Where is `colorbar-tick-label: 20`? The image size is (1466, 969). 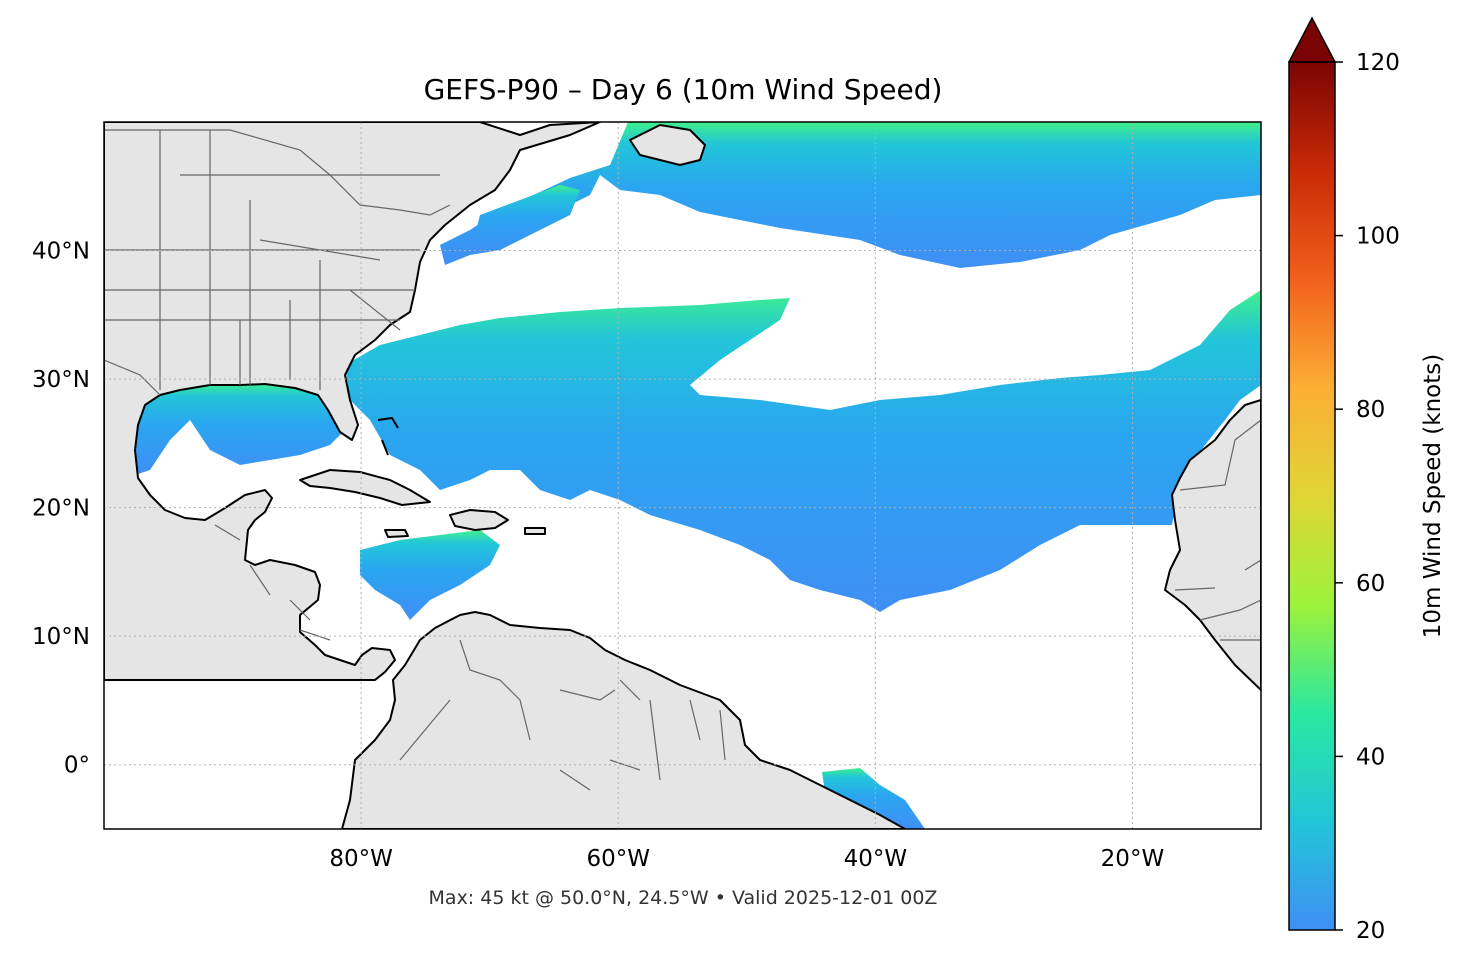
colorbar-tick-label: 20 is located at coordinates (1370, 931).